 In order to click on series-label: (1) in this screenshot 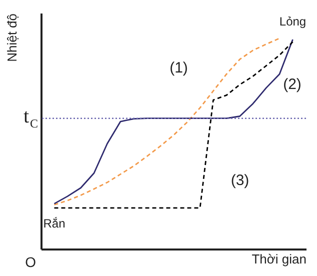, I will do `click(179, 68)`.